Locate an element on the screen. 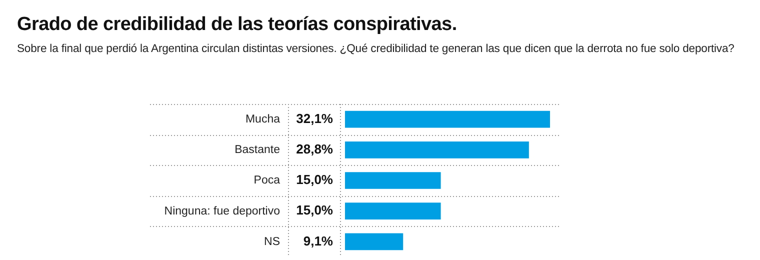 The image size is (760, 260). y-tick-label: Poca is located at coordinates (267, 180).